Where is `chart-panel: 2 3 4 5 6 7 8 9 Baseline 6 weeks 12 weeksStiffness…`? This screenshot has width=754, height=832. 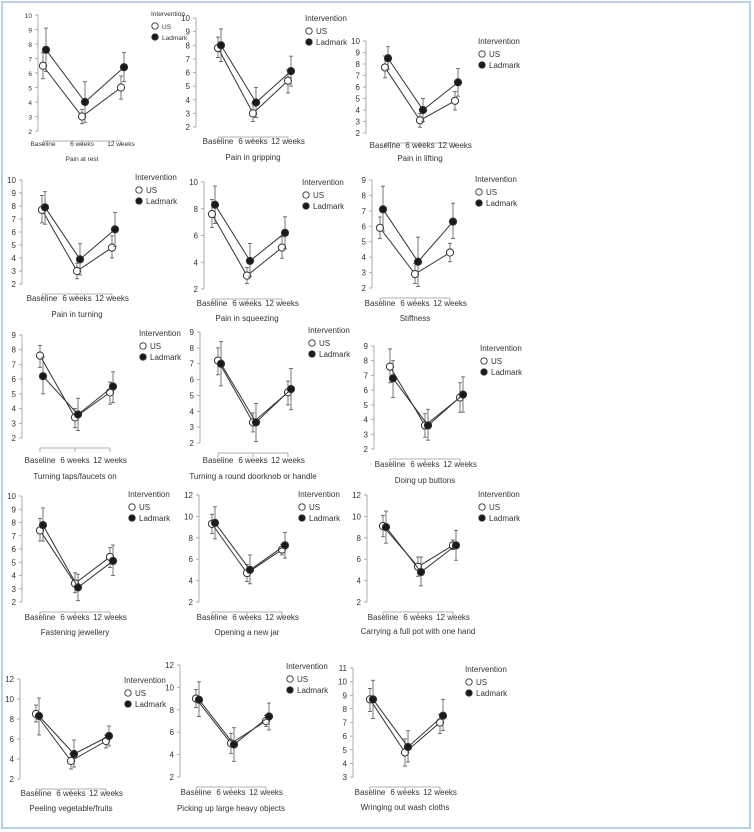 chart-panel: 2 3 4 5 6 7 8 9 Baseline 6 weeks 12 weeksStiffness… is located at coordinates (440, 249).